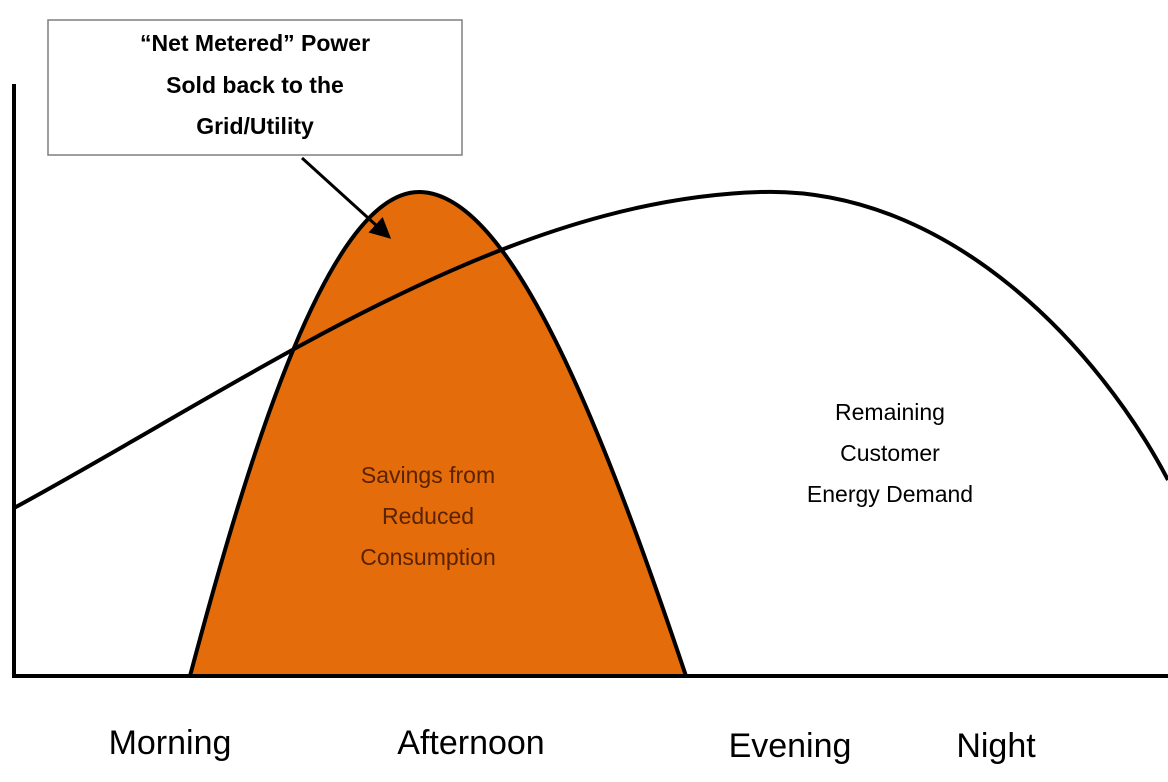  I want to click on remaining-label: Remaining, so click(890, 412).